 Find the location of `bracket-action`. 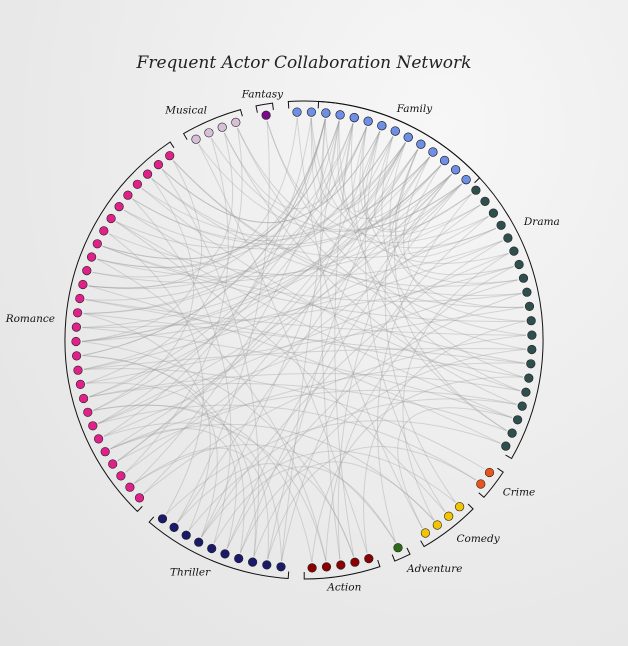

bracket-action is located at coordinates (342, 569).